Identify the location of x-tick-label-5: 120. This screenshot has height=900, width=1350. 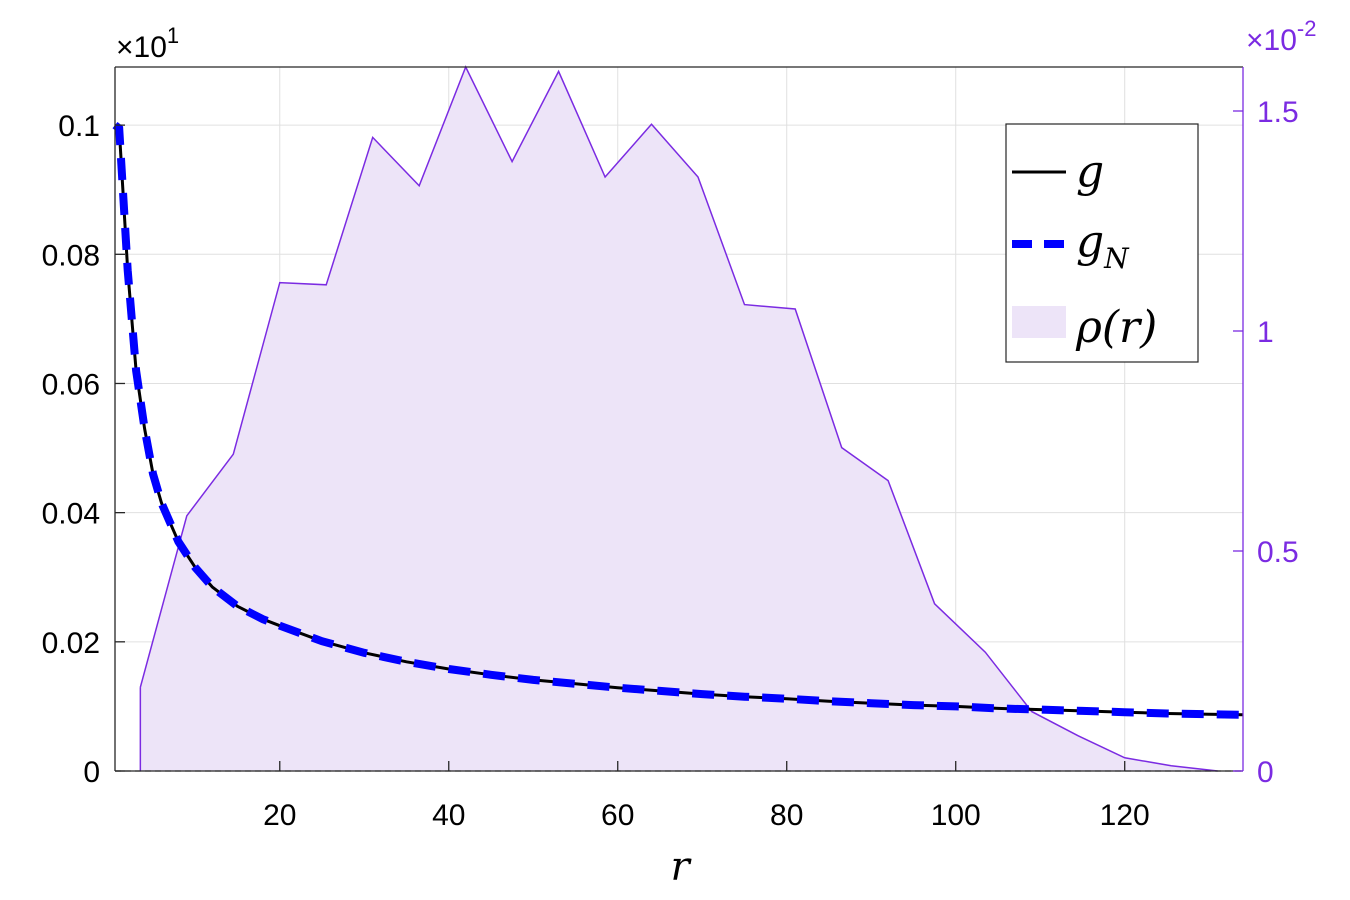
(1125, 815).